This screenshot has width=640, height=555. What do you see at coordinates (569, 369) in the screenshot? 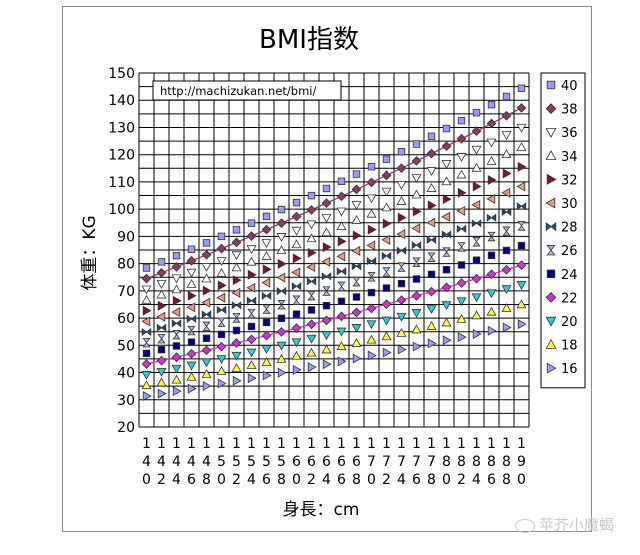
I see `legend-label: 16` at bounding box center [569, 369].